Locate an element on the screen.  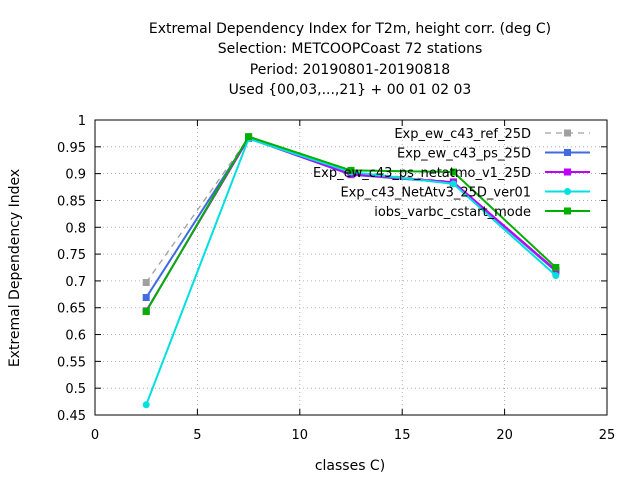
y-tick-label: 0.5 is located at coordinates (75, 389).